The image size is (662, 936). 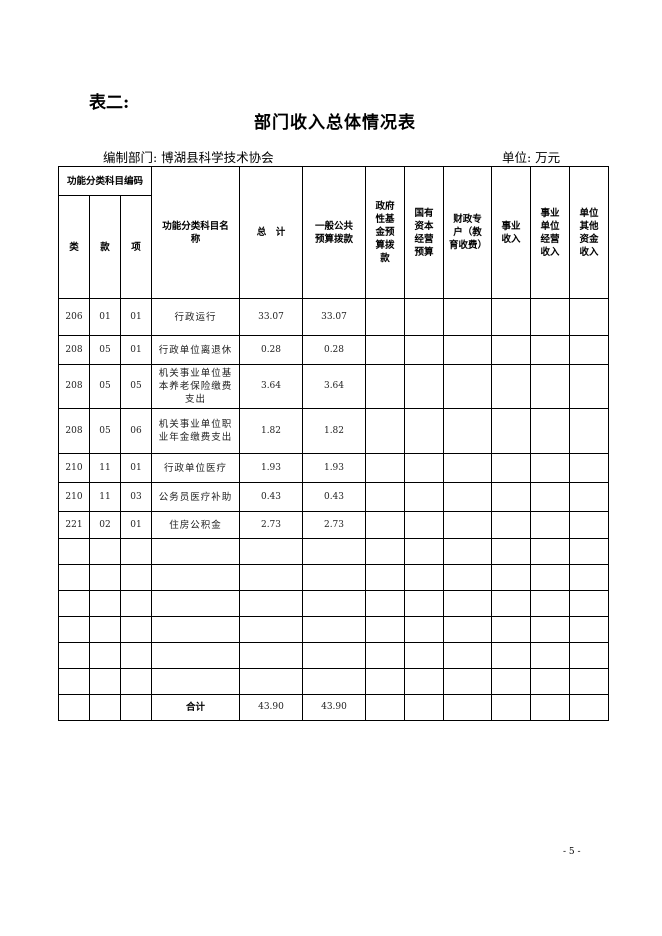 What do you see at coordinates (195, 468) in the screenshot?
I see `cell-name: 行政单位医疗` at bounding box center [195, 468].